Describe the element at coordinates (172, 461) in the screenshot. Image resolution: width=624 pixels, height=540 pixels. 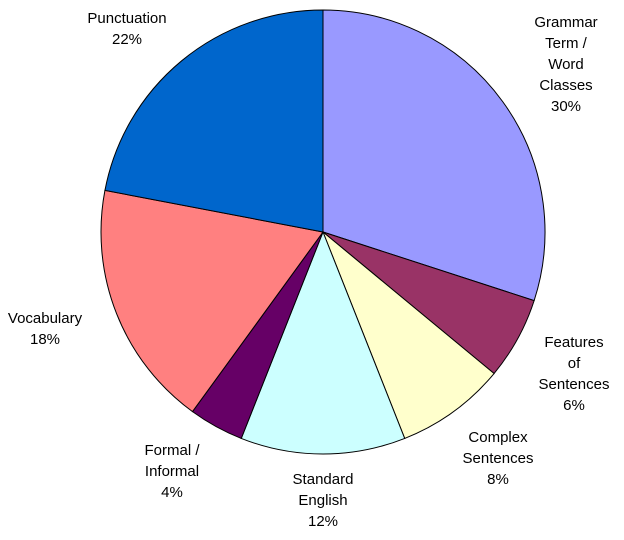
I see `category-label: Formal / Informal` at that location.